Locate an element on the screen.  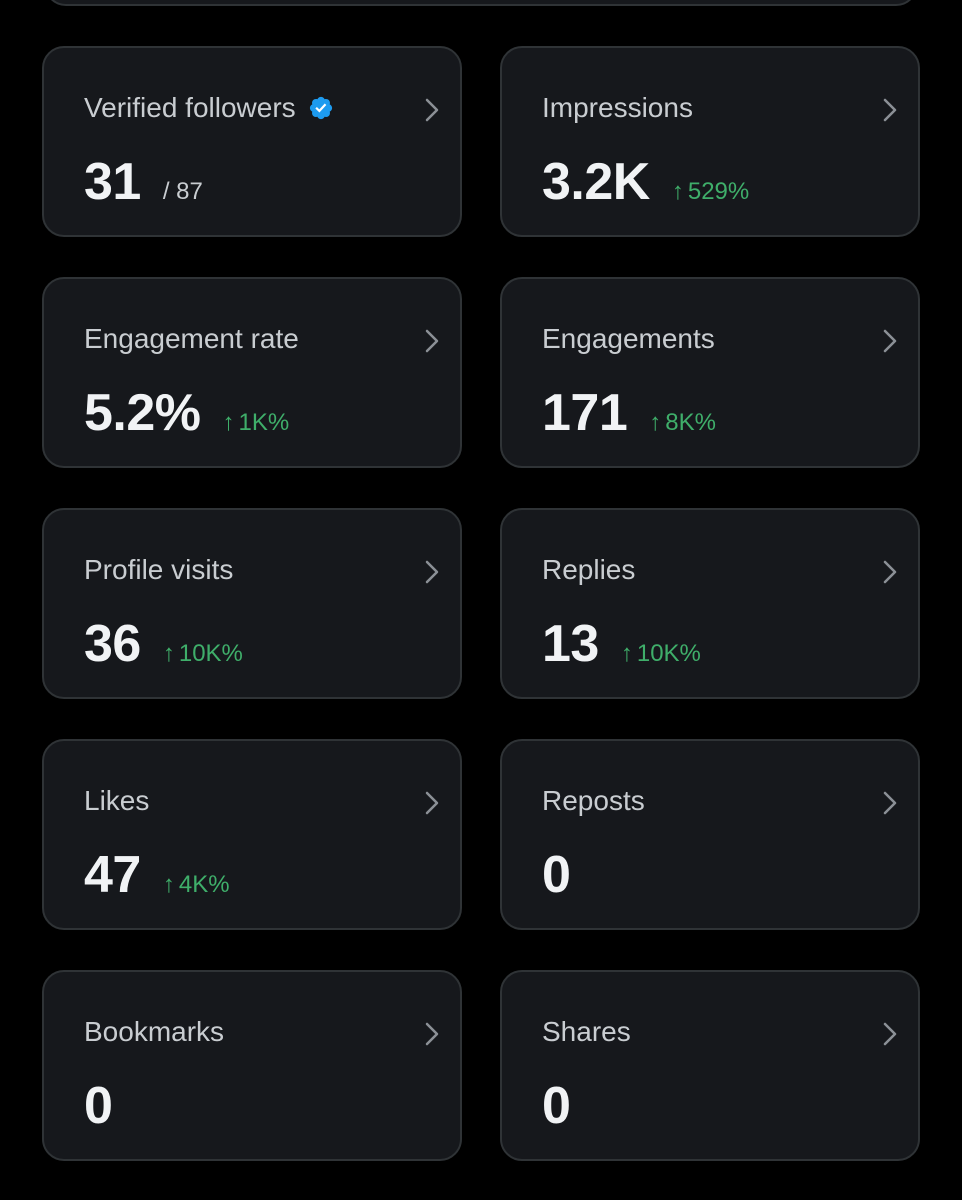
metric-value: 47 is located at coordinates (112, 875).